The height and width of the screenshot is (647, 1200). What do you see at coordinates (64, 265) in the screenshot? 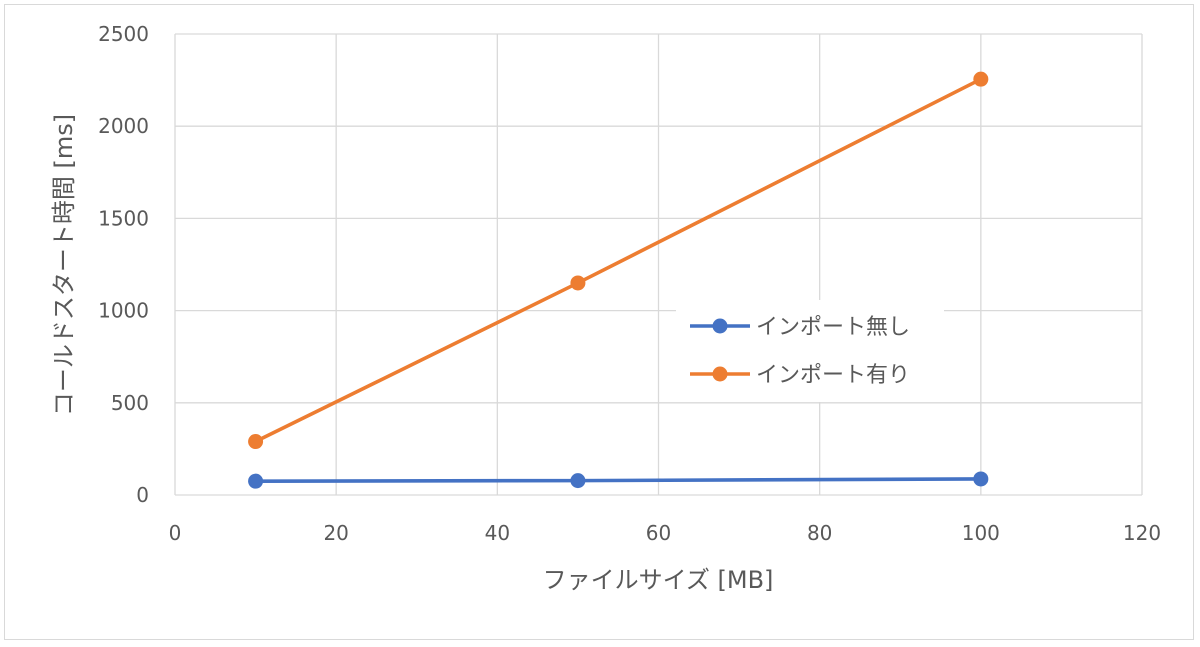
I see `y-axis-title: コールドスタート時間 [ms]` at bounding box center [64, 265].